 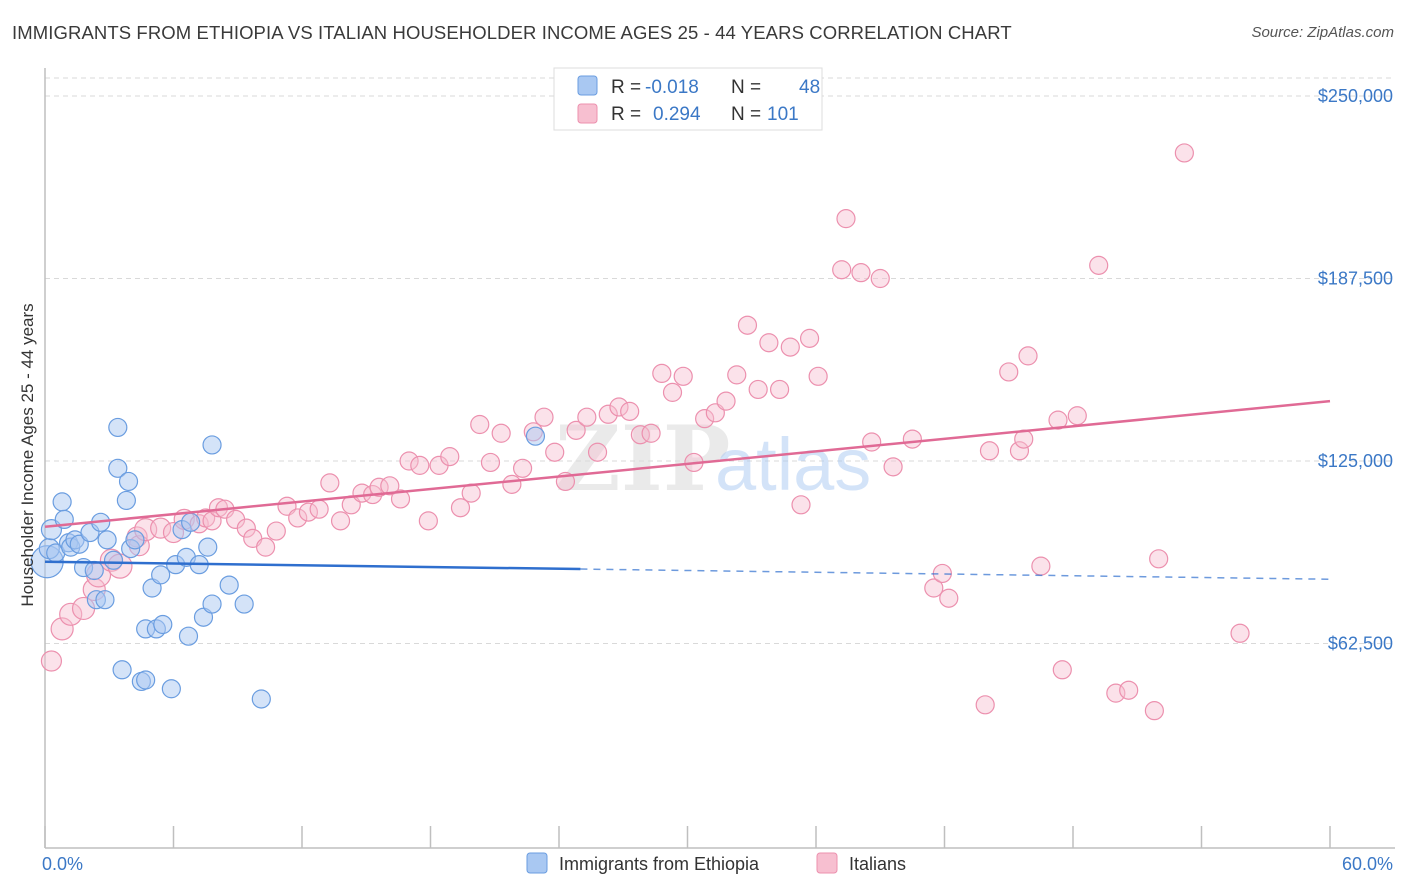 I want to click on y-tick-label-1: $125,000, so click(x=1355, y=461).